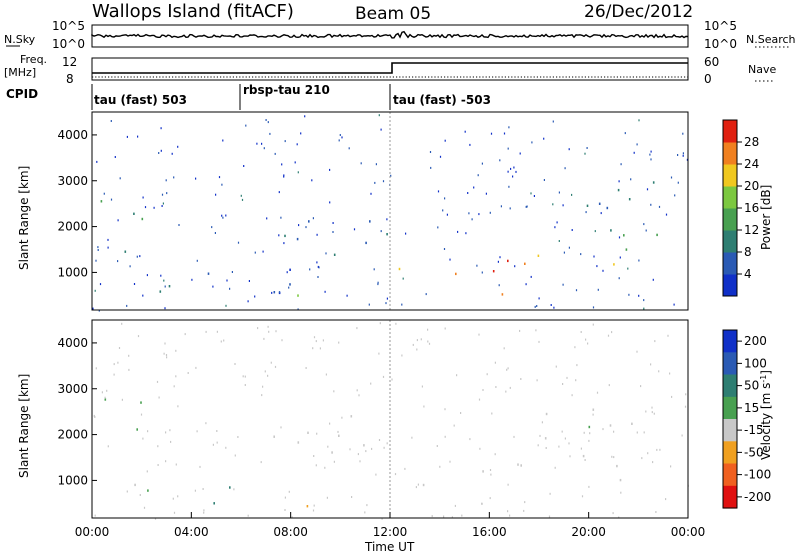  I want to click on y-tick-label: 1000, so click(72, 480).